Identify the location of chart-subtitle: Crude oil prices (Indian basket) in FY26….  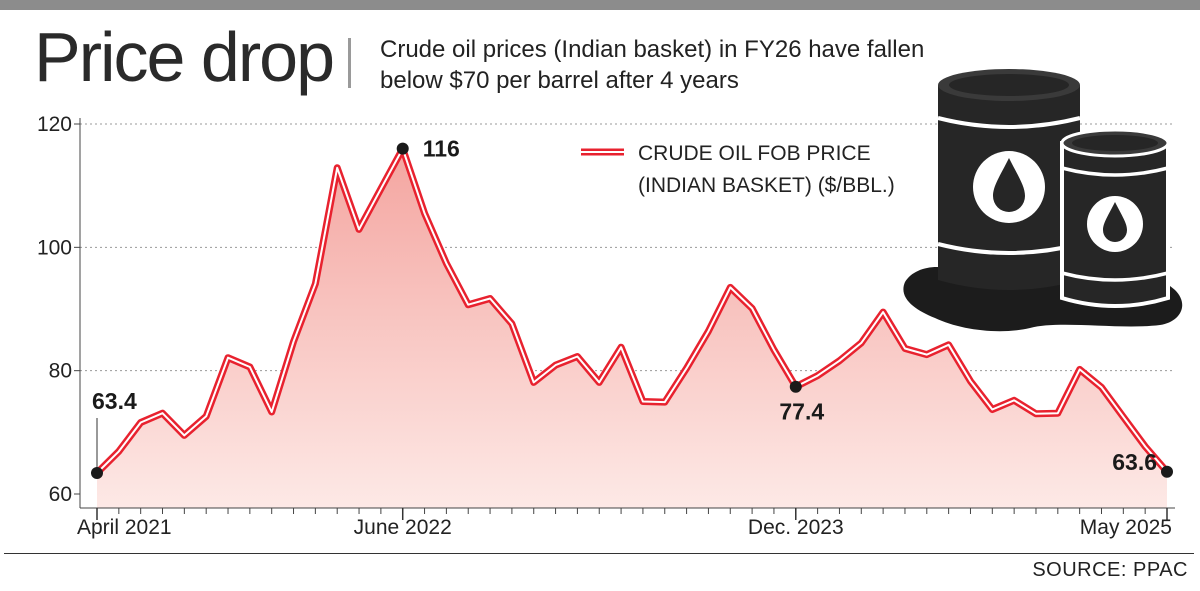
(690, 65).